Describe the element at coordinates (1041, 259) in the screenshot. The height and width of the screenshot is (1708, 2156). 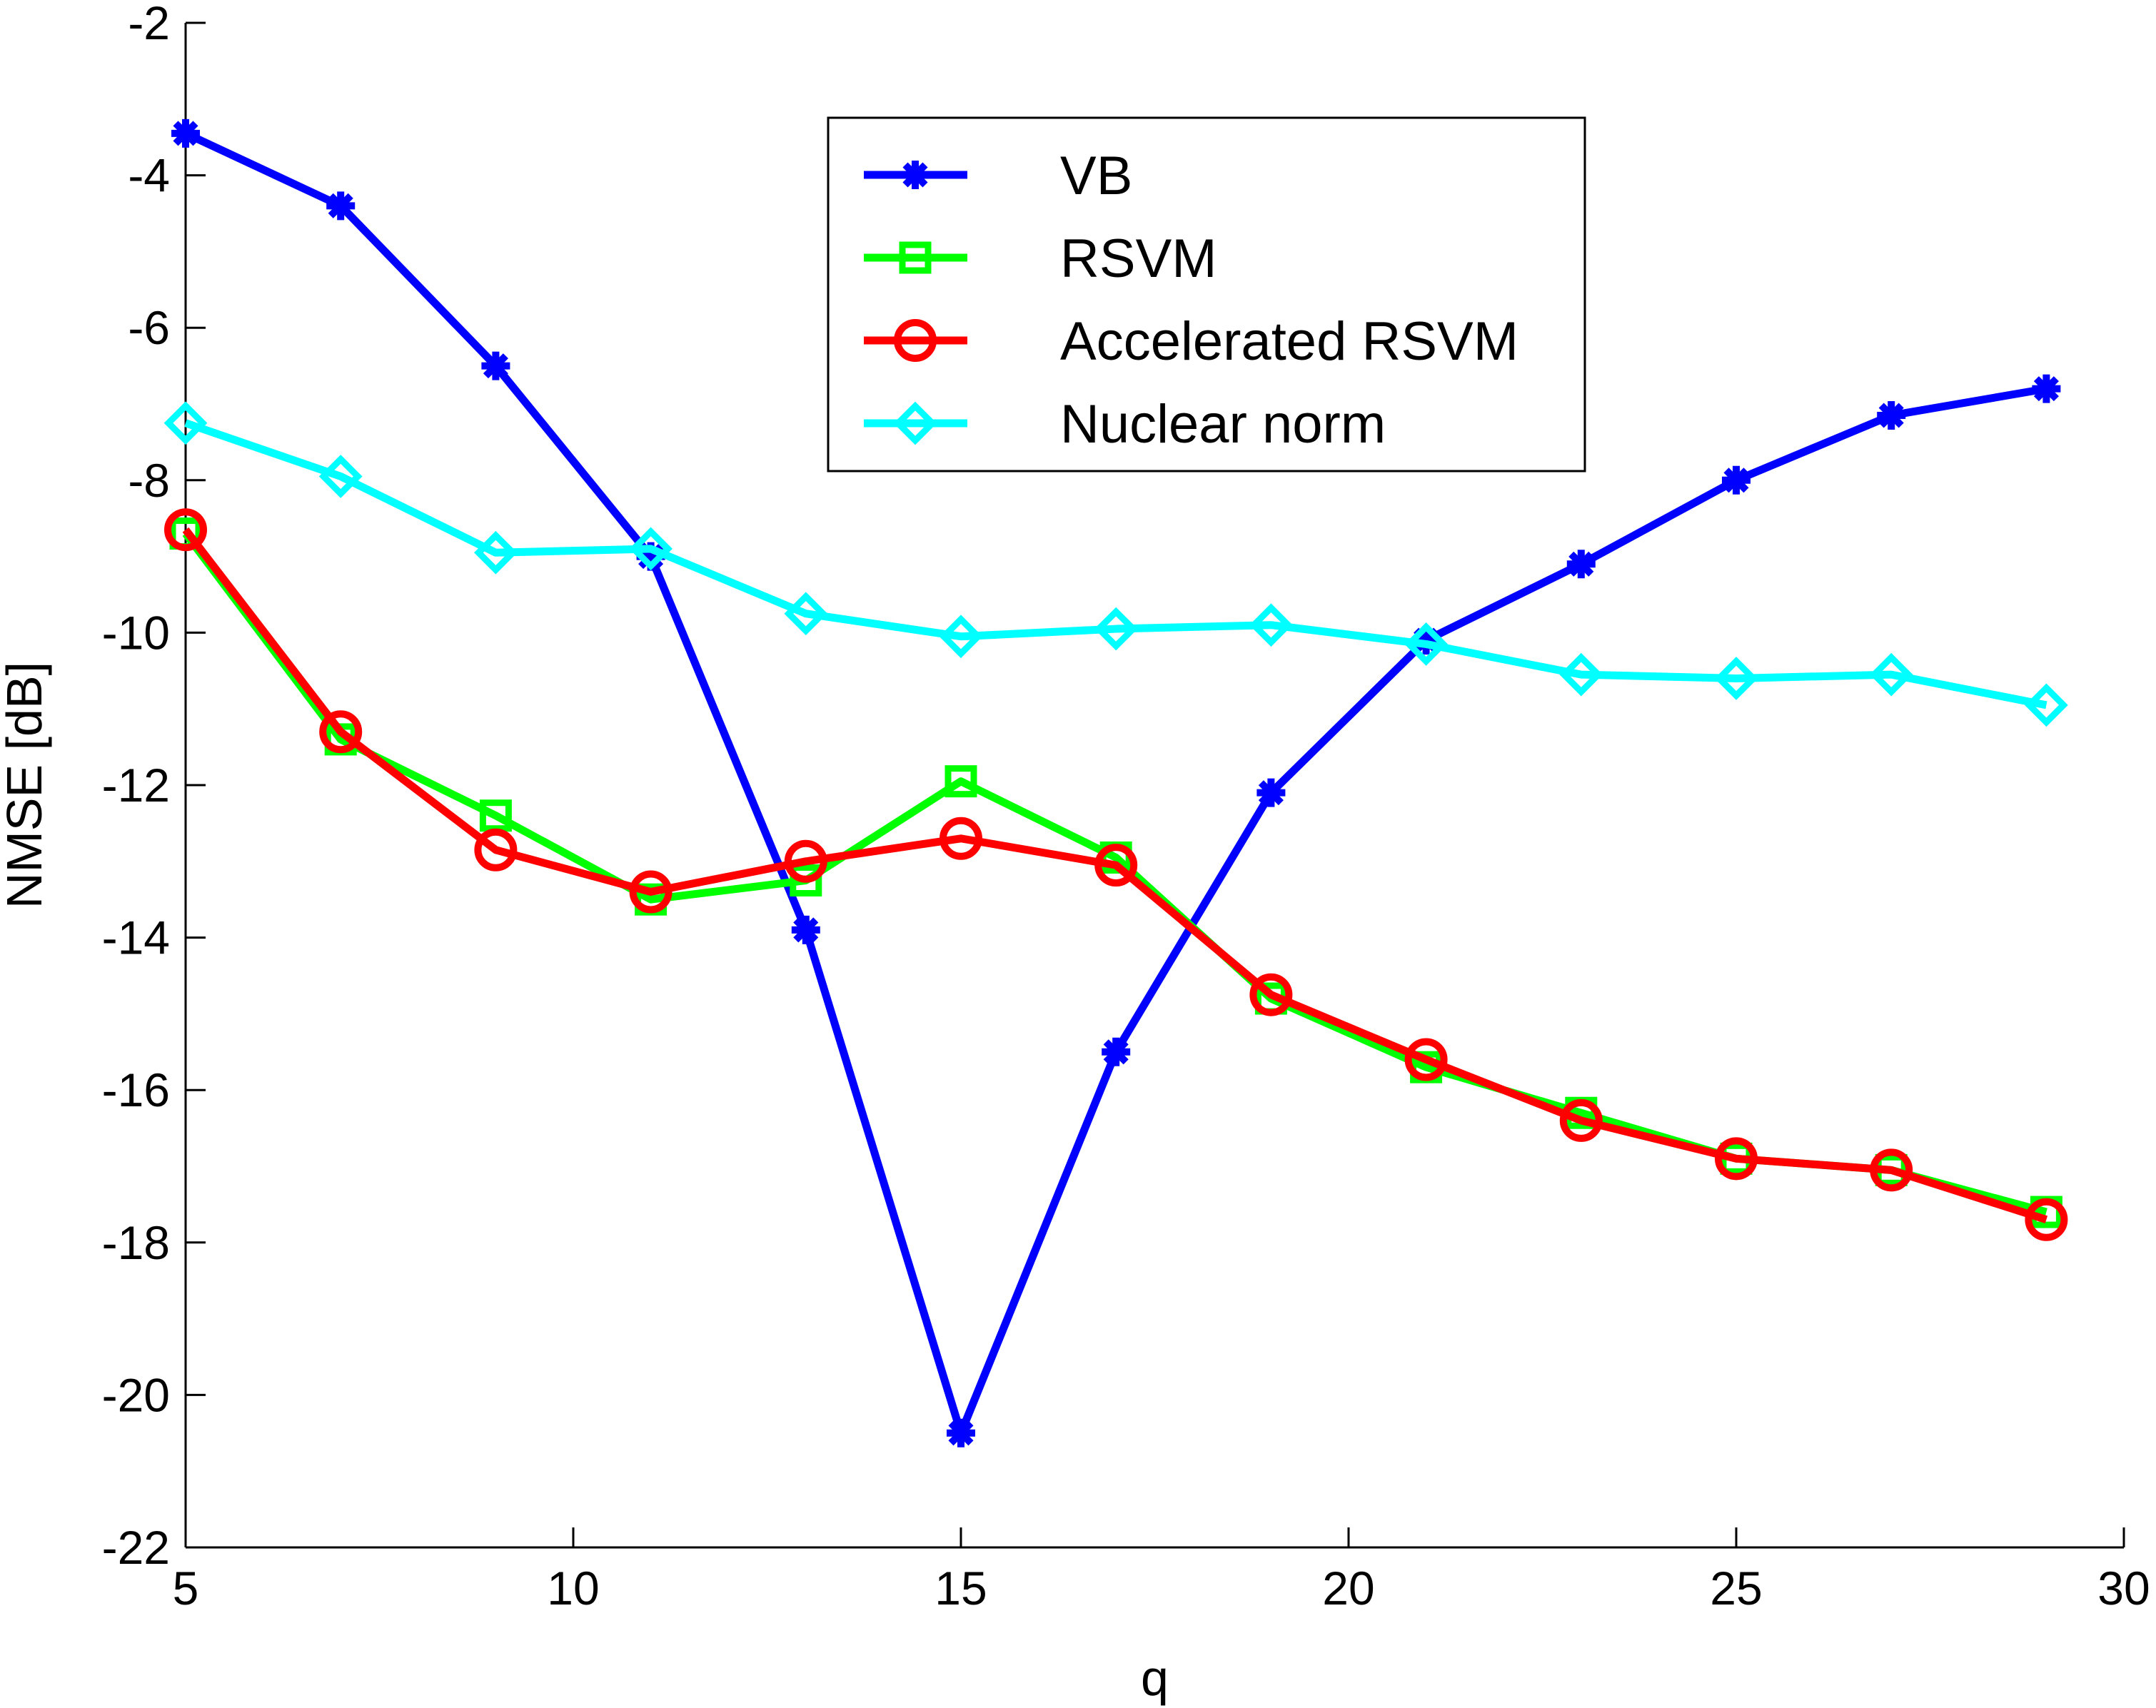
I see `legend-entry: RSVM` at that location.